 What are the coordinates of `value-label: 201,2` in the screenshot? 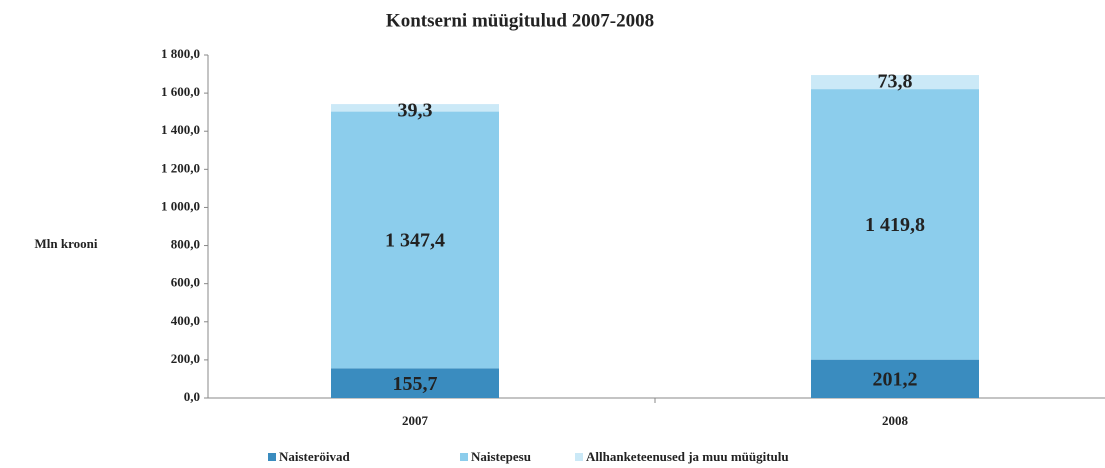 It's located at (895, 379).